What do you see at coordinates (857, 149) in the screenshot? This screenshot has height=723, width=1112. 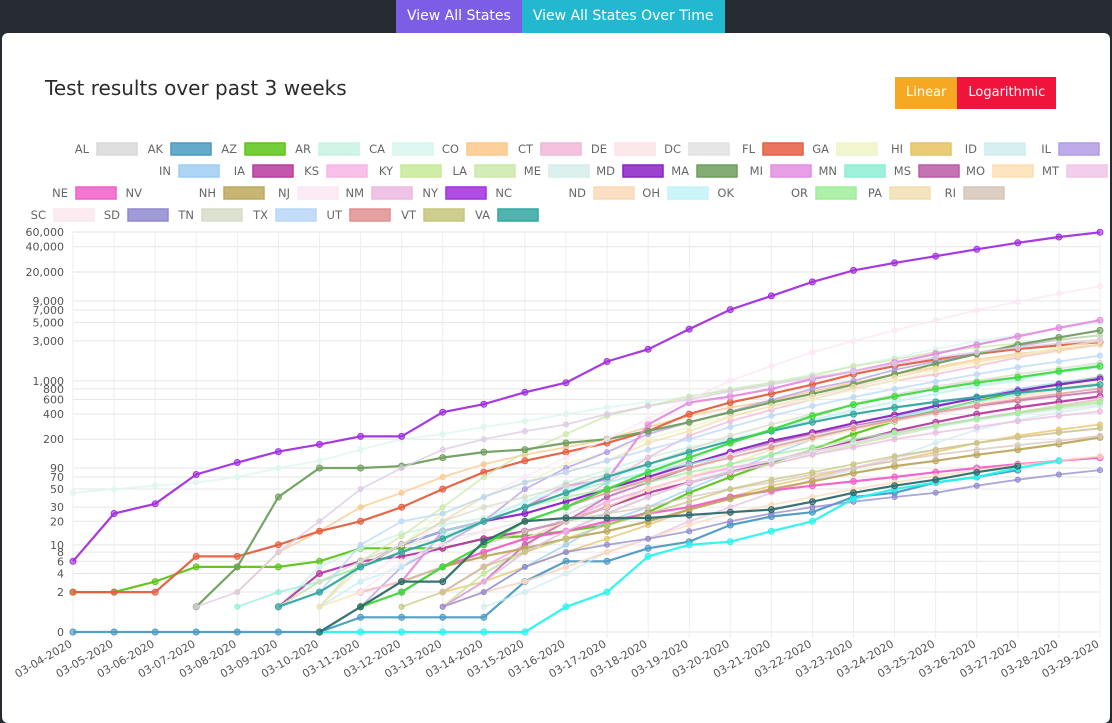 I see `legend-swatch-ga` at bounding box center [857, 149].